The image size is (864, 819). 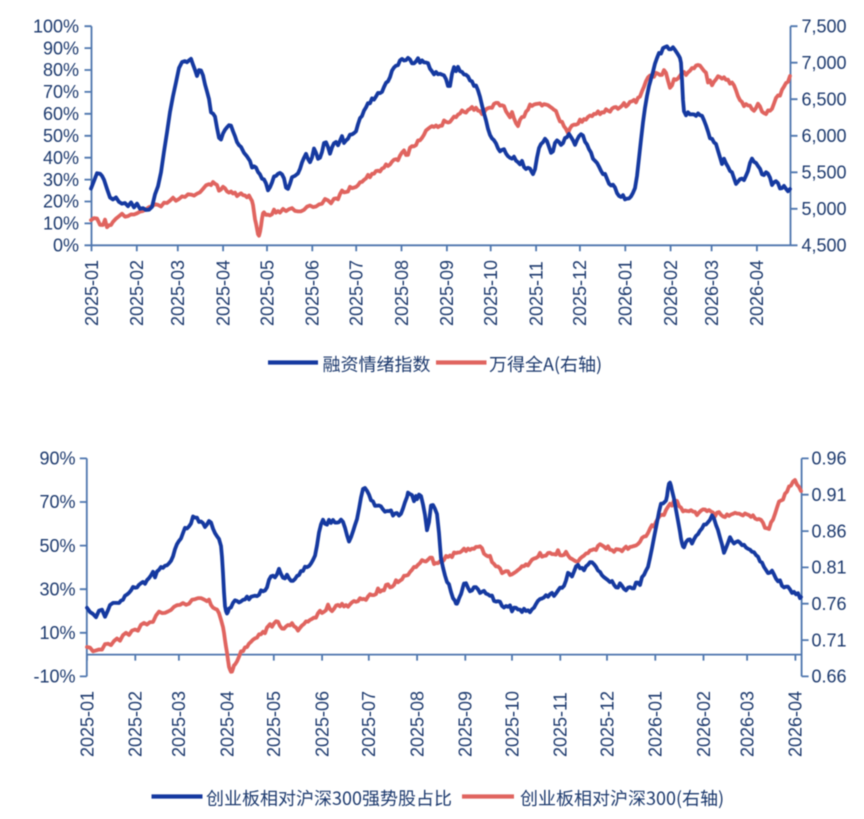 I want to click on svg-text: 40%, so click(x=61, y=158).